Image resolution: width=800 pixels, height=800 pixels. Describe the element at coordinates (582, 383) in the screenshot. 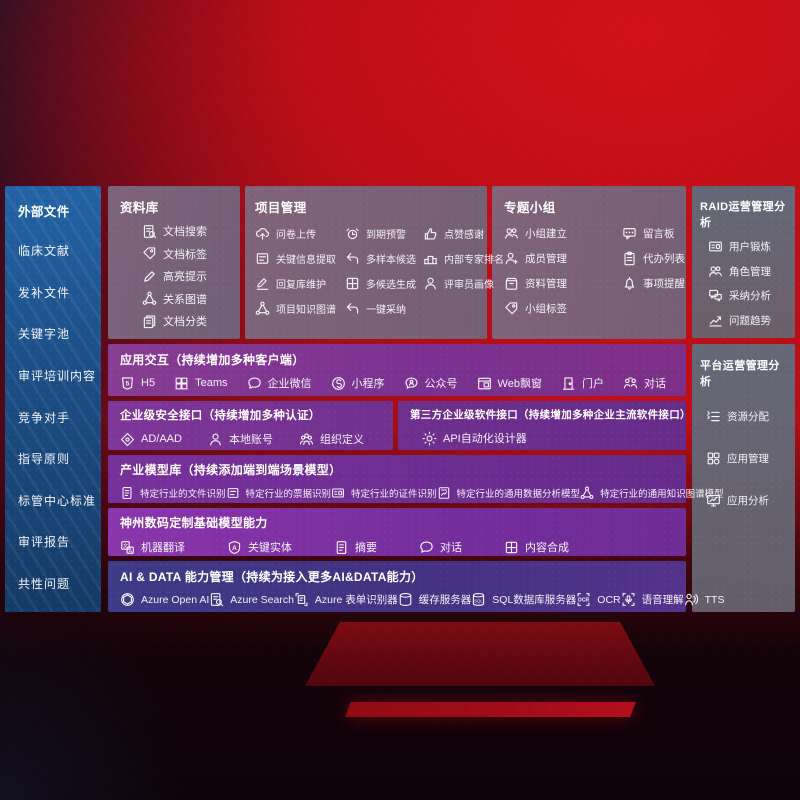

I see `feature-item: 门户` at that location.